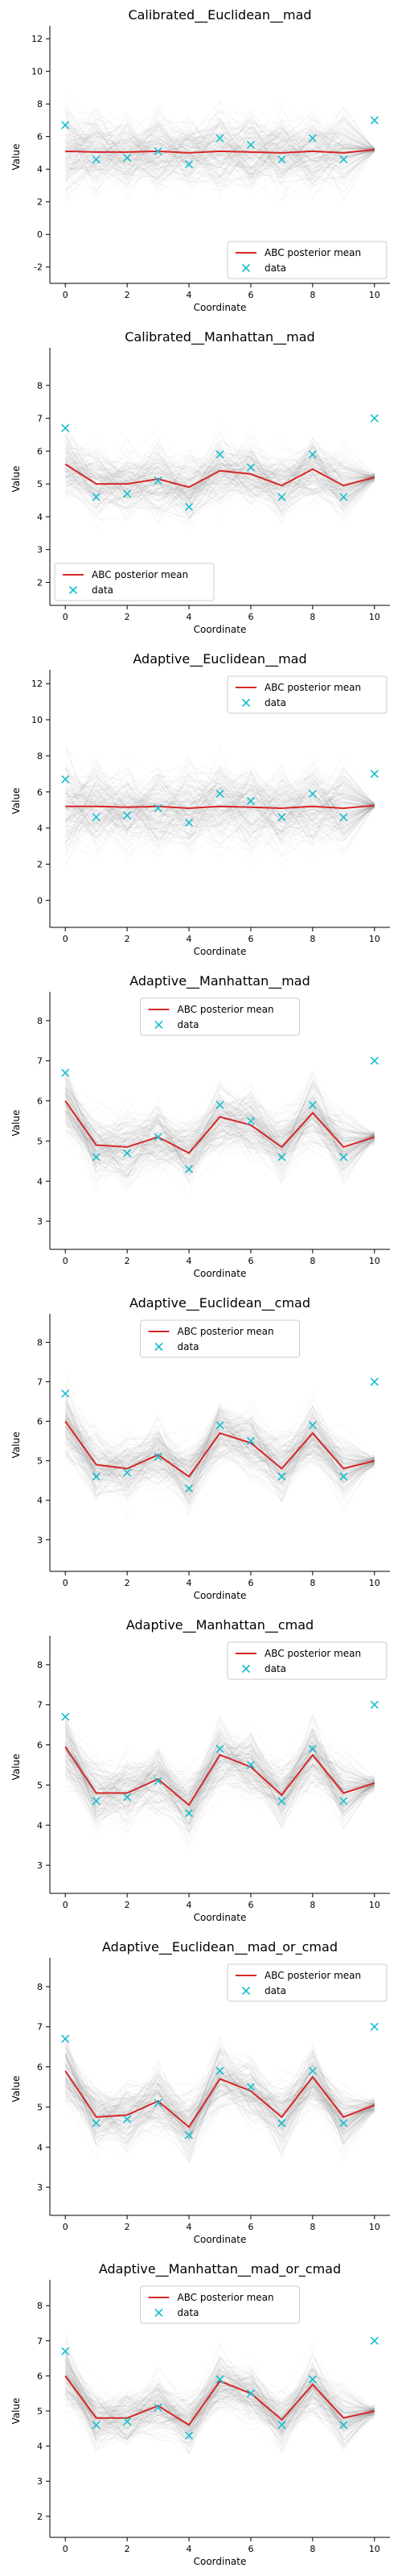  Describe the element at coordinates (220, 1338) in the screenshot. I see `legend-frame` at that location.